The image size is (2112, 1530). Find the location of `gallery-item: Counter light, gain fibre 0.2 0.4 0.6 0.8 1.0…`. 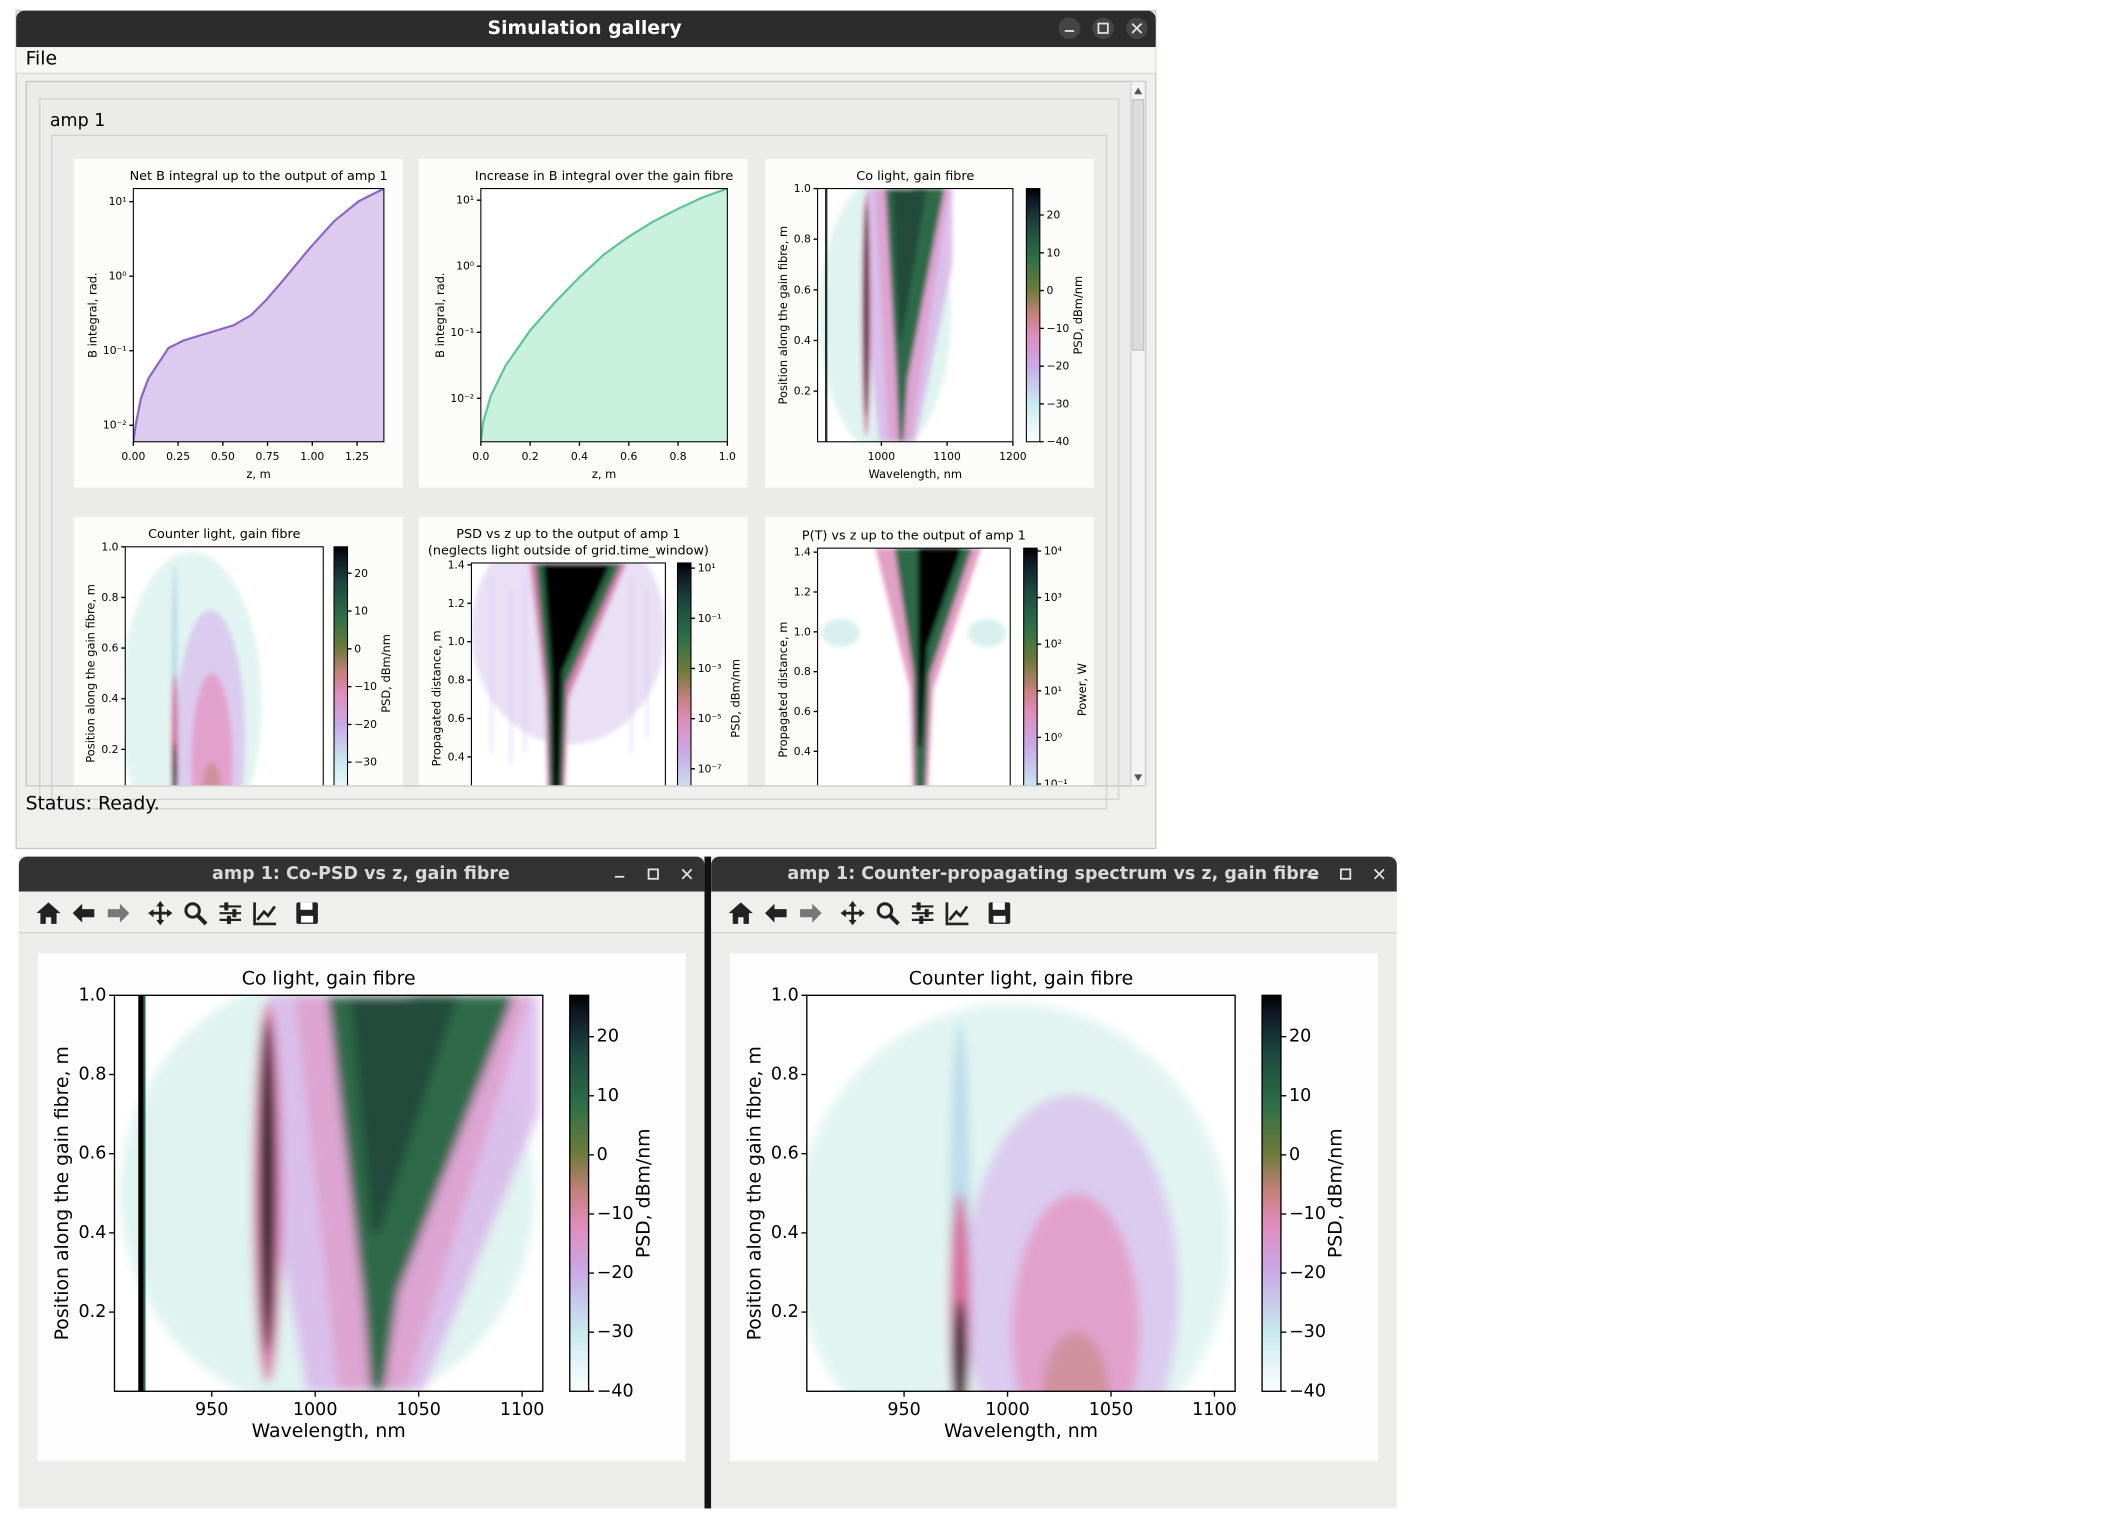

gallery-item: Counter light, gain fibre 0.2 0.4 0.6 0.8 1.0… is located at coordinates (238, 690).